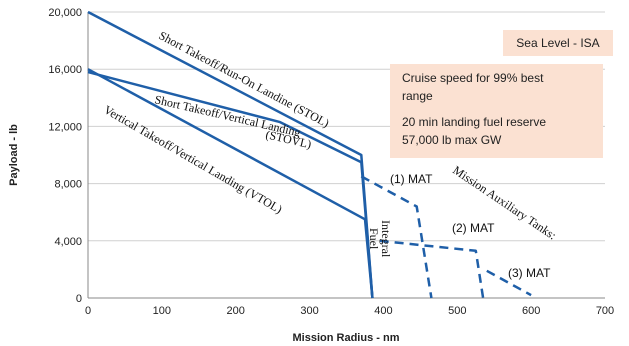  Describe the element at coordinates (14, 155) in the screenshot. I see `y-axis-title: Payload - lb` at that location.